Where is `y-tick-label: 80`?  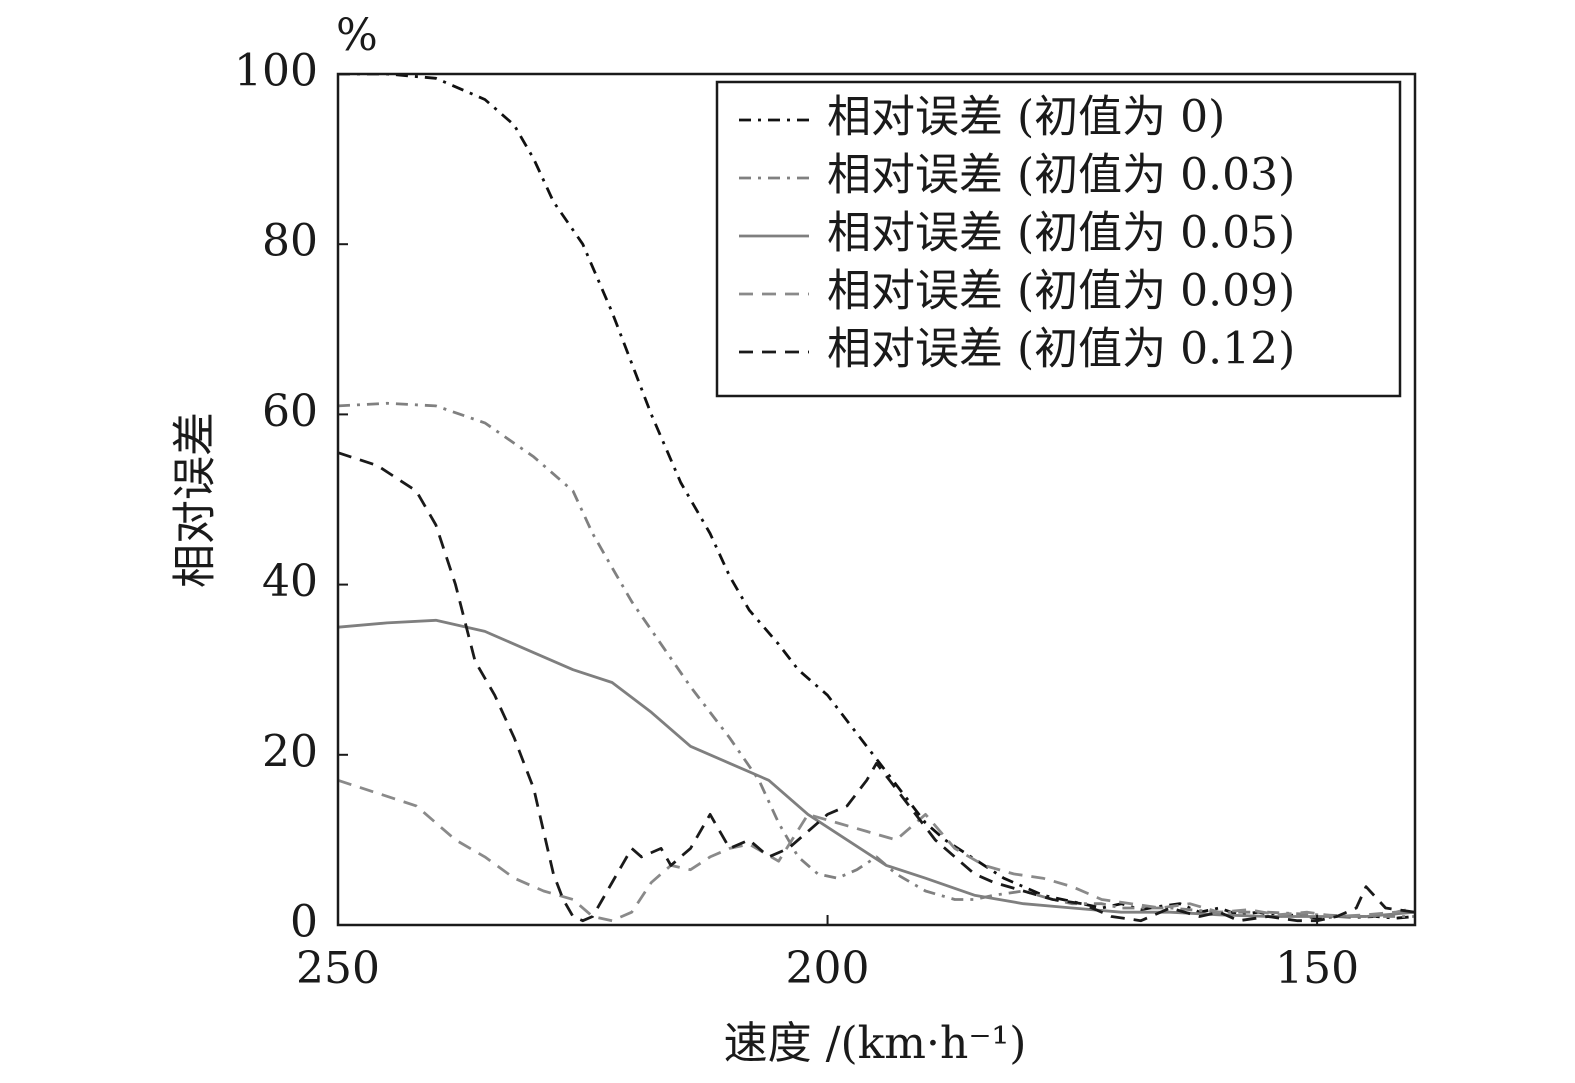 y-tick-label: 80 is located at coordinates (290, 241).